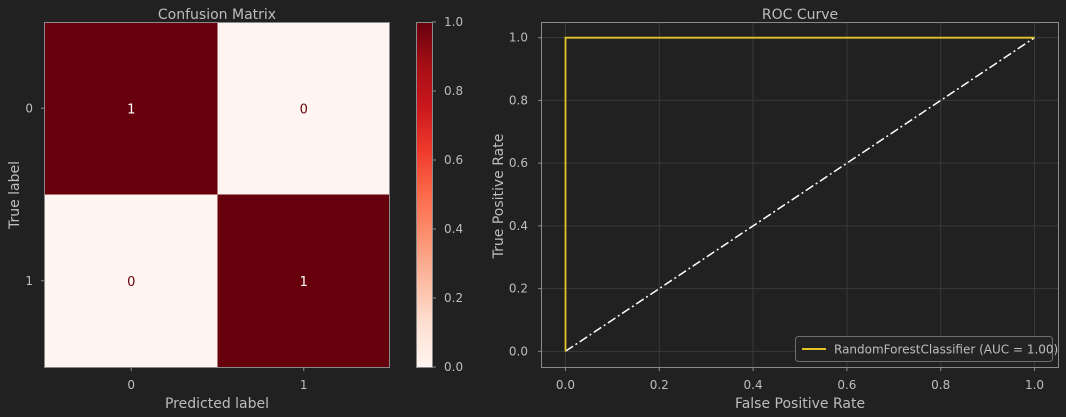 This screenshot has width=1066, height=417. Describe the element at coordinates (447, 194) in the screenshot. I see `colorbar-ticks: 0.0 0.2 0.4 0.6 0.8 1.0` at that location.